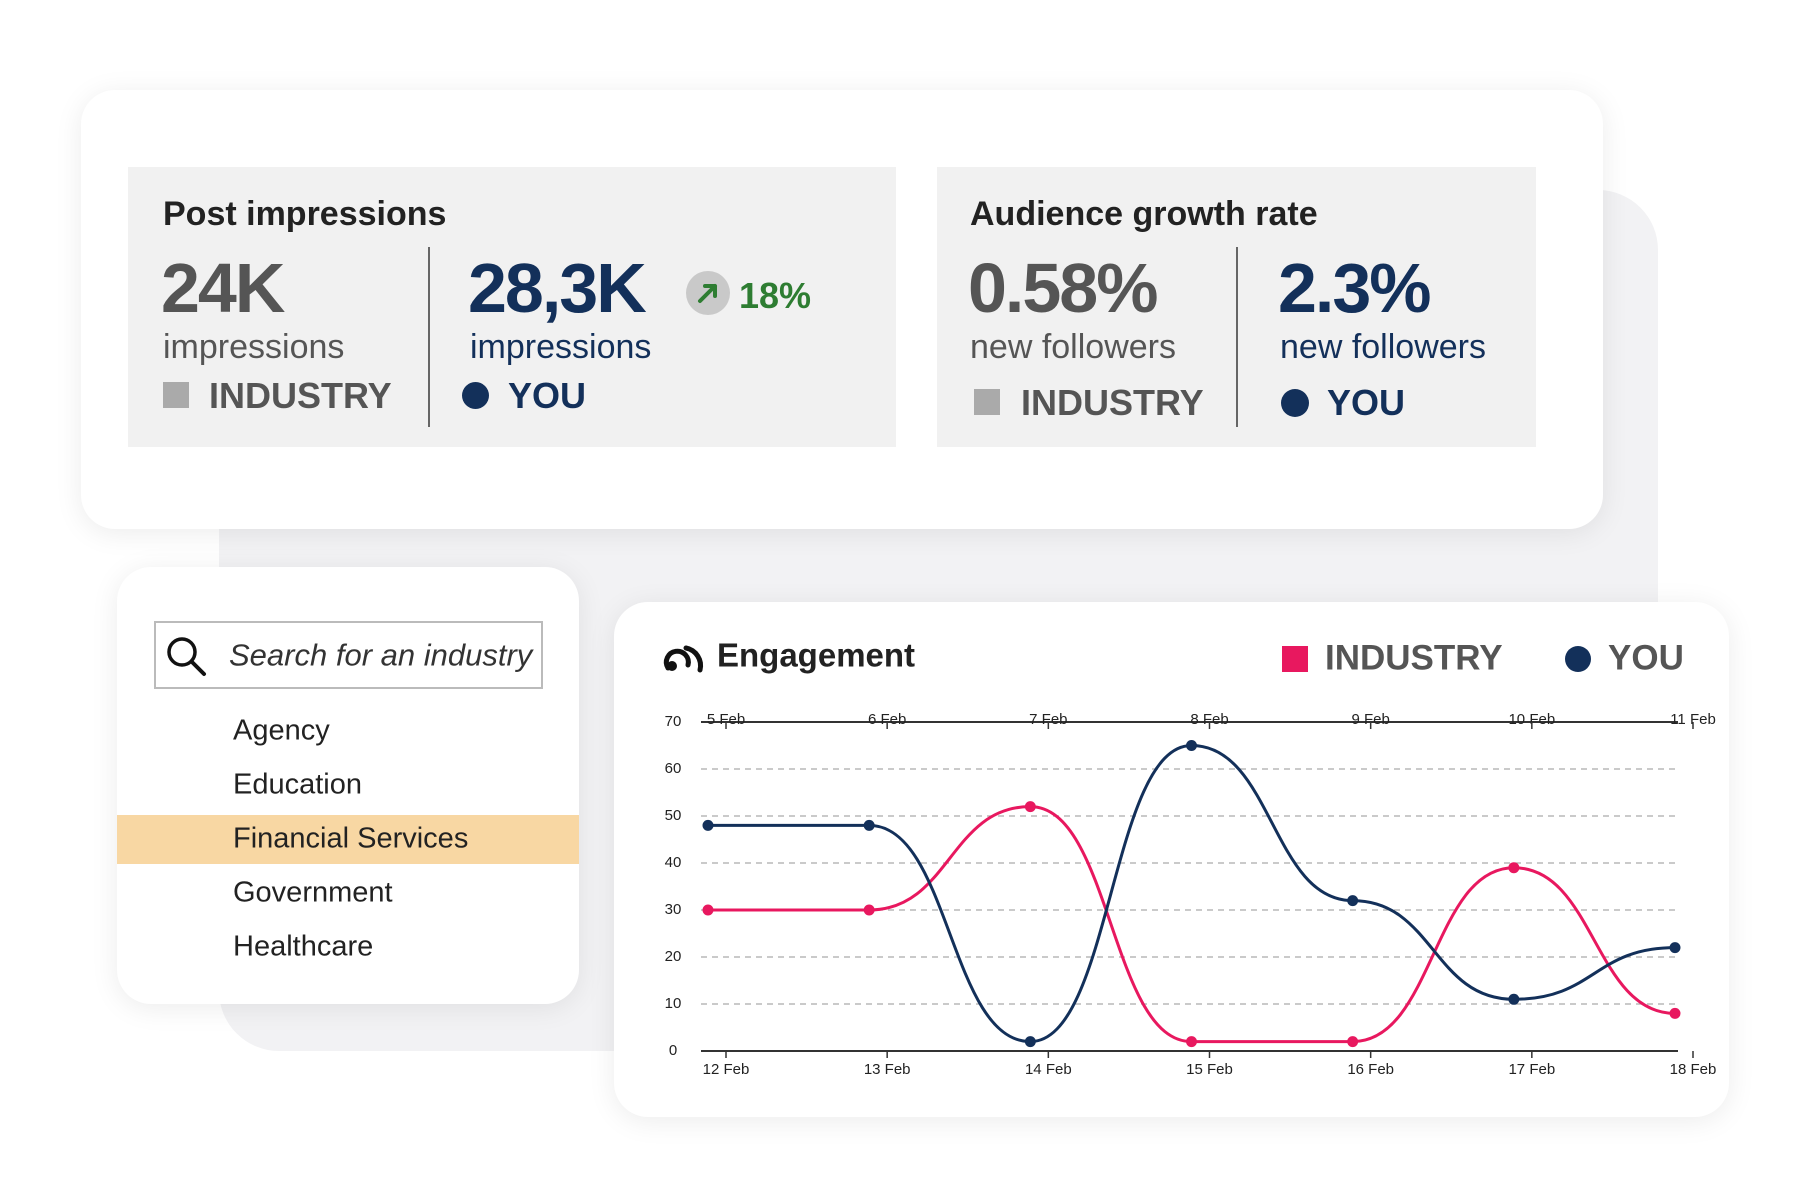 The width and height of the screenshot is (1801, 1201). What do you see at coordinates (816, 655) in the screenshot?
I see `chart-title: Engagement` at bounding box center [816, 655].